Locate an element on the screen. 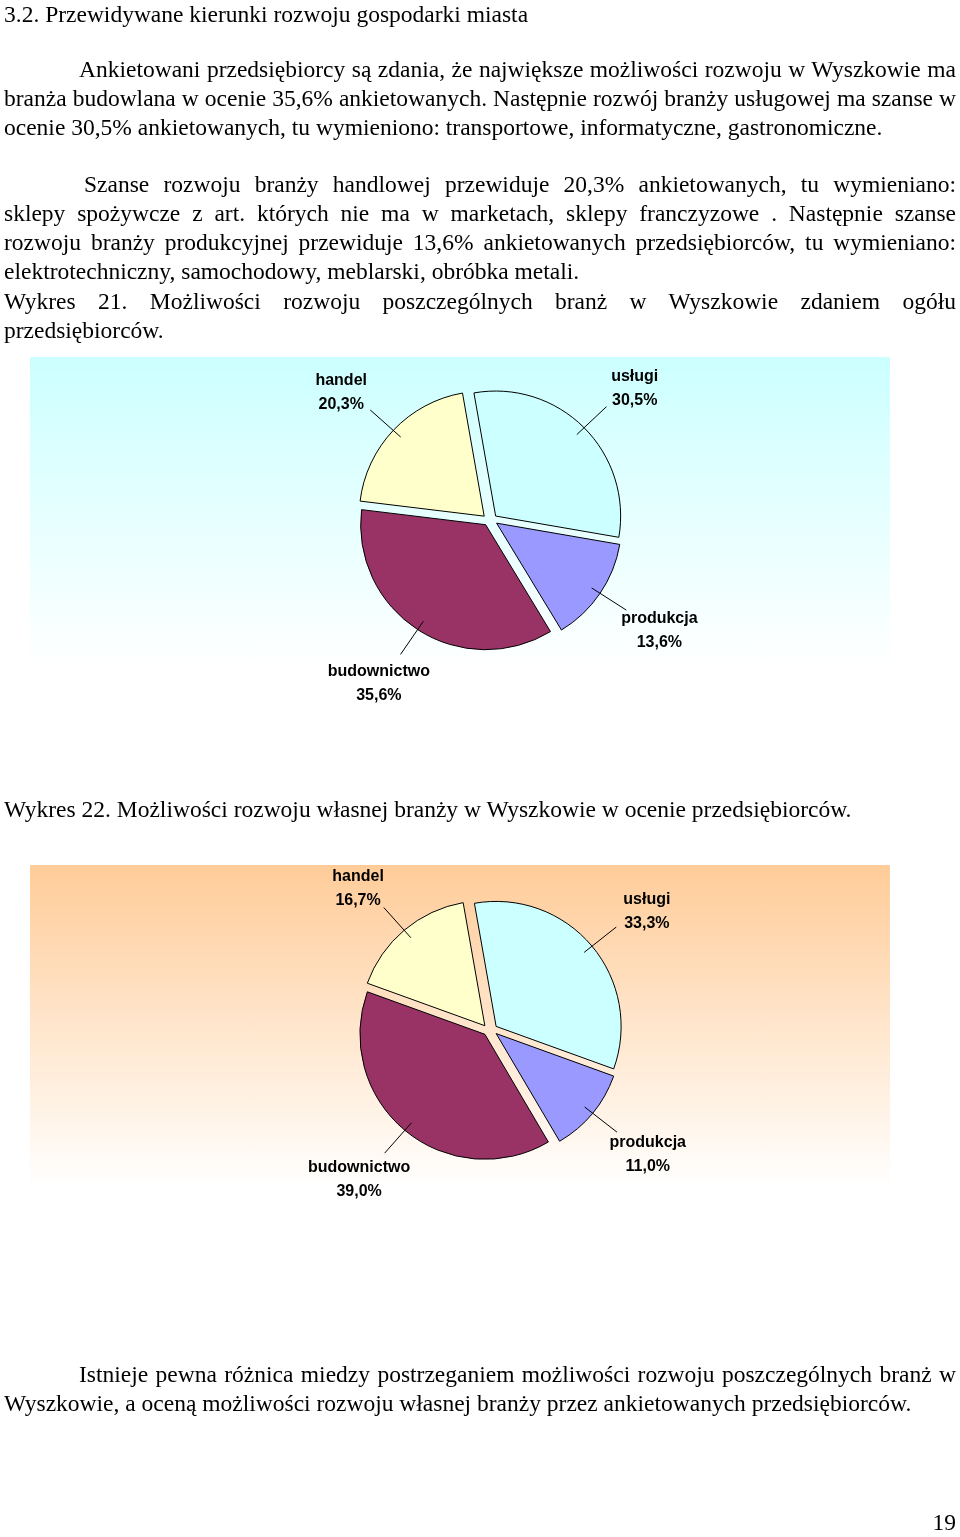 Image resolution: width=960 pixels, height=1537 pixels. chart-title: Wykres 21. Możliwości rozwoju poszczególnych branż w Wyszkowie zdaniem ogółu przedsiębiorców. is located at coordinates (480, 316).